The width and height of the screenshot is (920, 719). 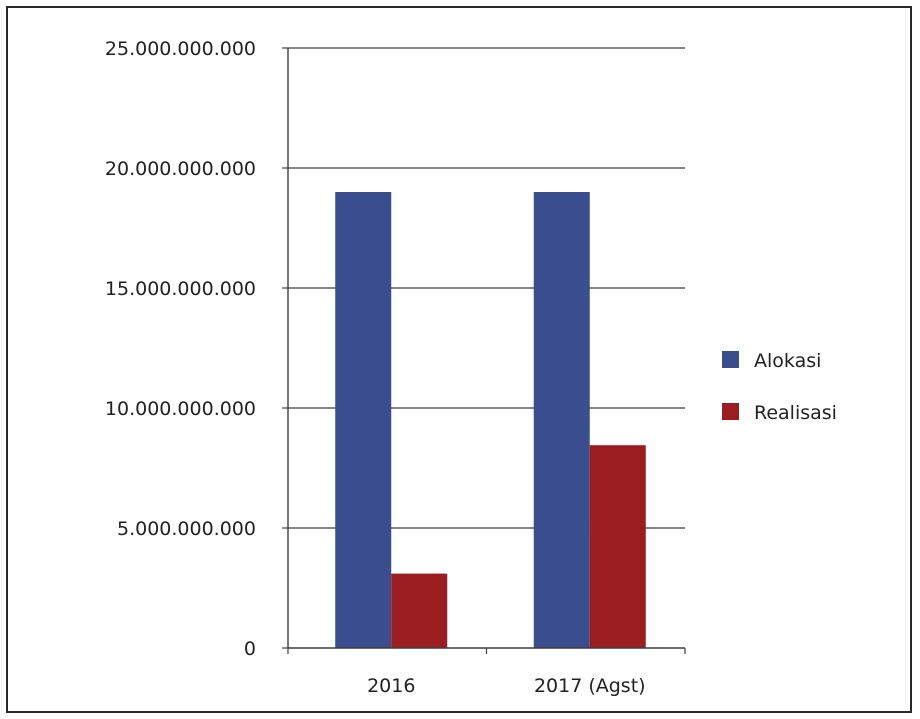 What do you see at coordinates (506, 686) in the screenshot?
I see `x-tick-labels: 2016 2017 (Agst)` at bounding box center [506, 686].